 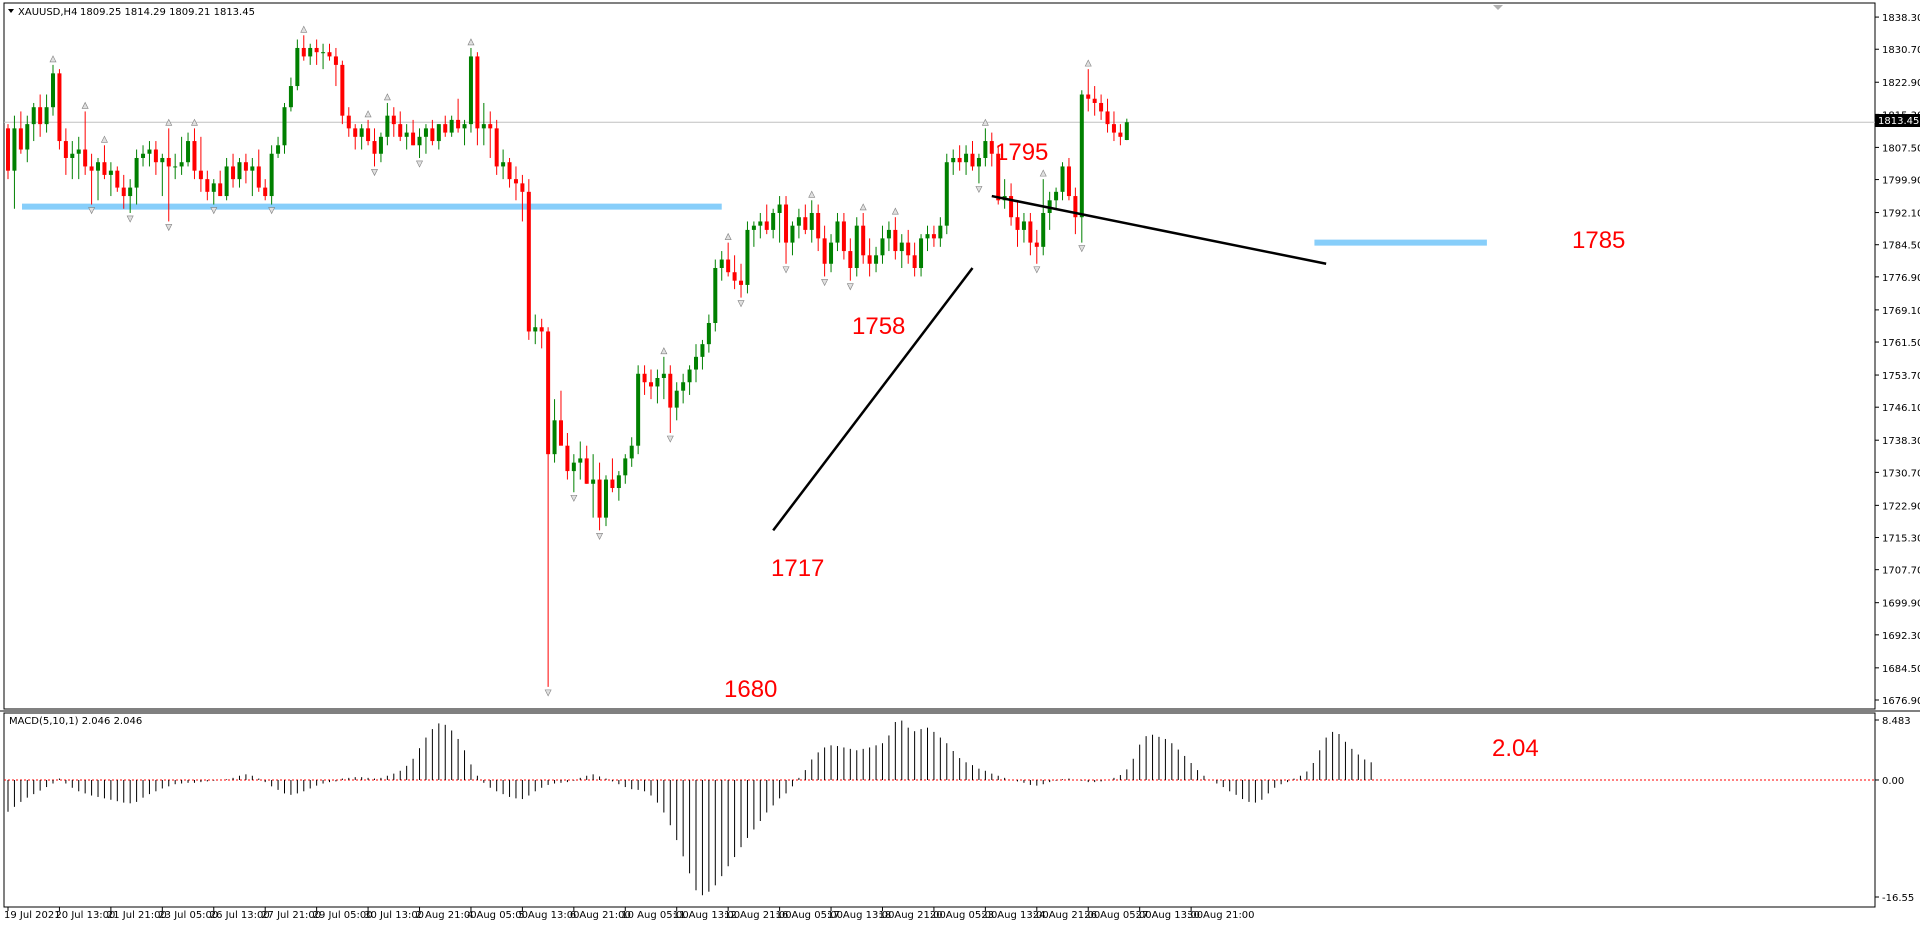 I want to click on price-tick-label: 1776.90, so click(x=1901, y=278).